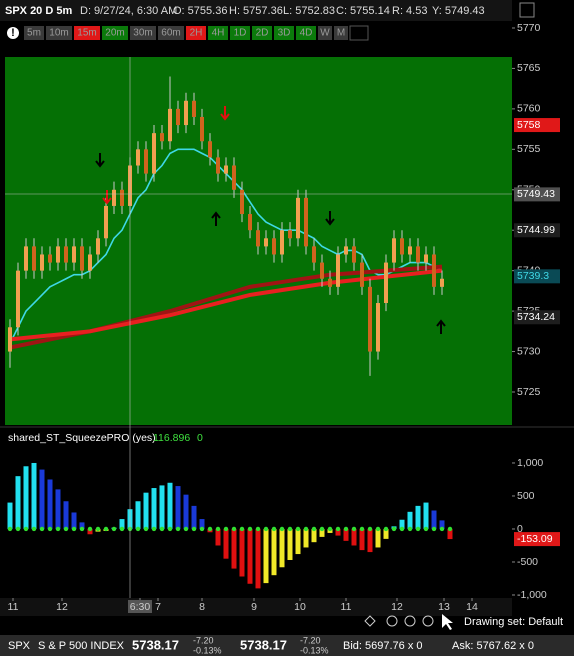  What do you see at coordinates (202, 607) in the screenshot?
I see `x-tick-label: 8` at bounding box center [202, 607].